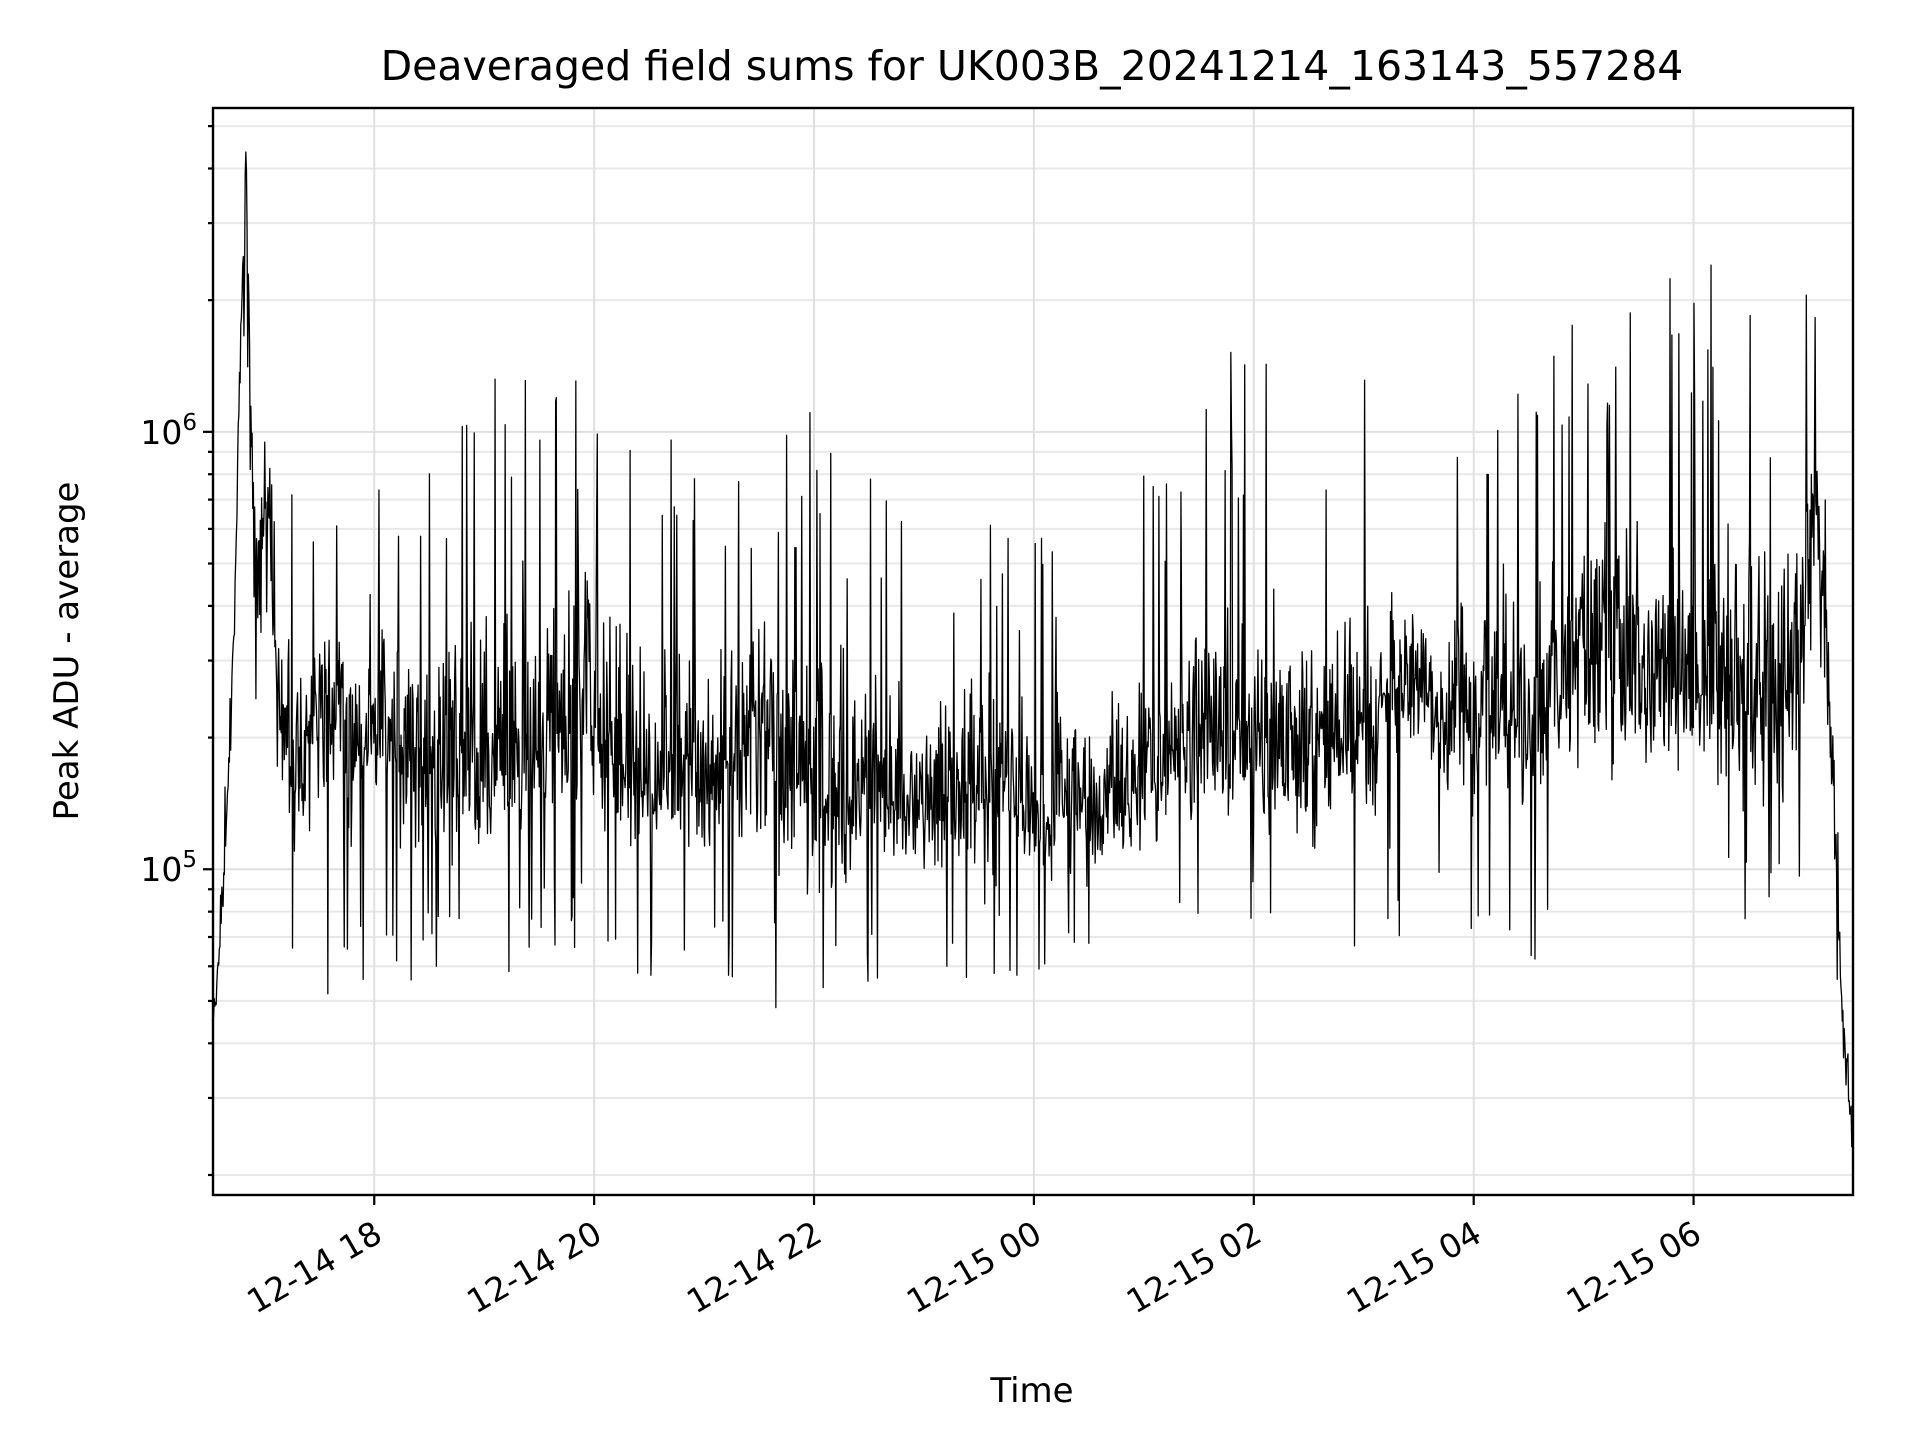  Describe the element at coordinates (754, 1267) in the screenshot. I see `x-tick-label: 12-14 22` at that location.